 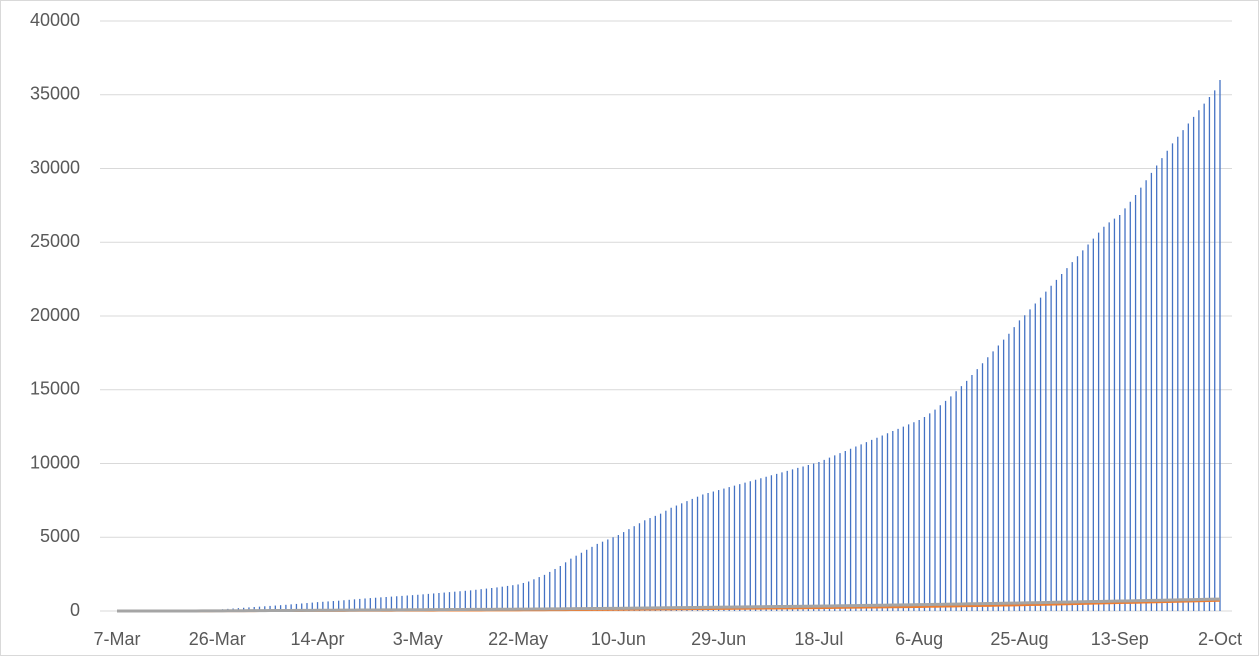 What do you see at coordinates (1220, 639) in the screenshot?
I see `x-tick-label: 2-Oct` at bounding box center [1220, 639].